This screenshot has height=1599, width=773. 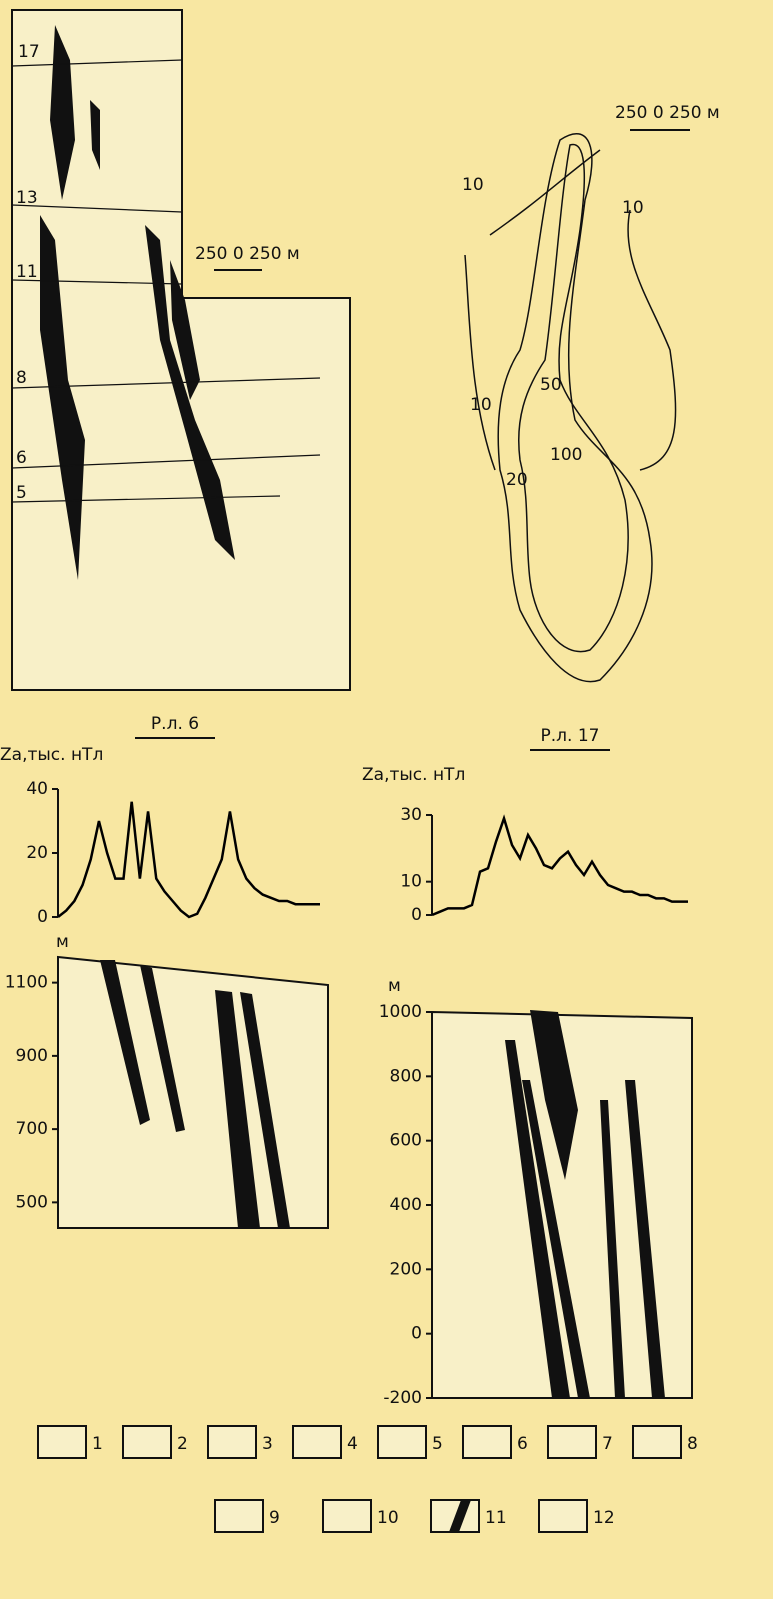 What do you see at coordinates (32, 1056) in the screenshot?
I see `y-tick-label: 900` at bounding box center [32, 1056].